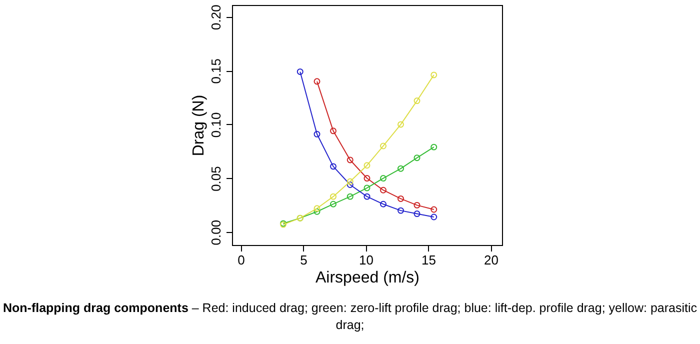  What do you see at coordinates (216, 233) in the screenshot?
I see `y-tick-label: 0.00` at bounding box center [216, 233].